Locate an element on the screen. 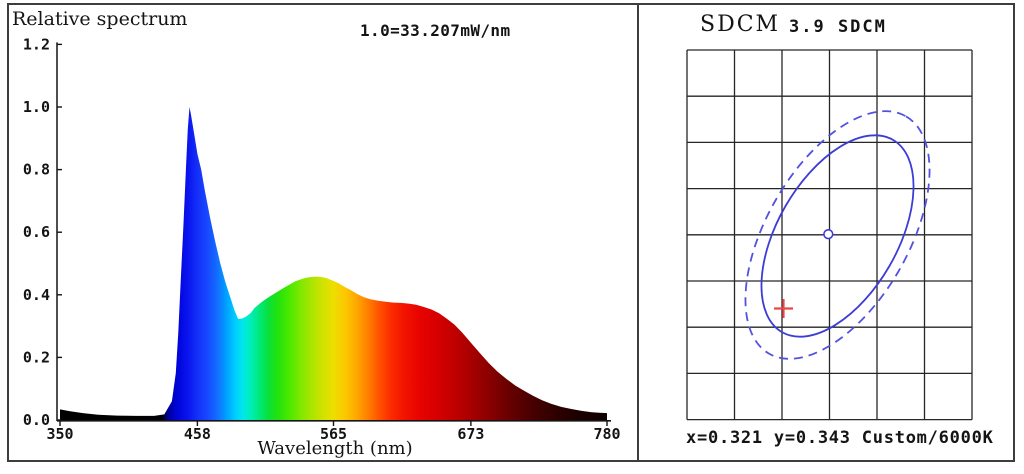  spectrum-title: Relative spectrum is located at coordinates (100, 19).